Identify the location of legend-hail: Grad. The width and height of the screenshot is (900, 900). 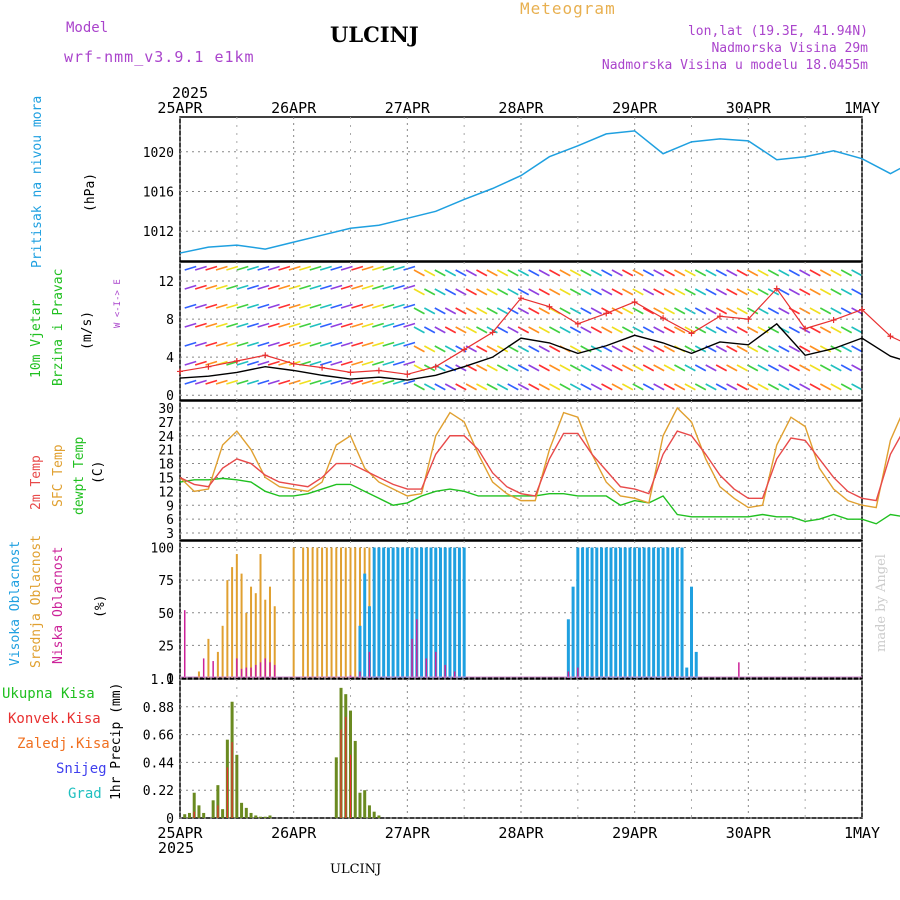
(85, 794).